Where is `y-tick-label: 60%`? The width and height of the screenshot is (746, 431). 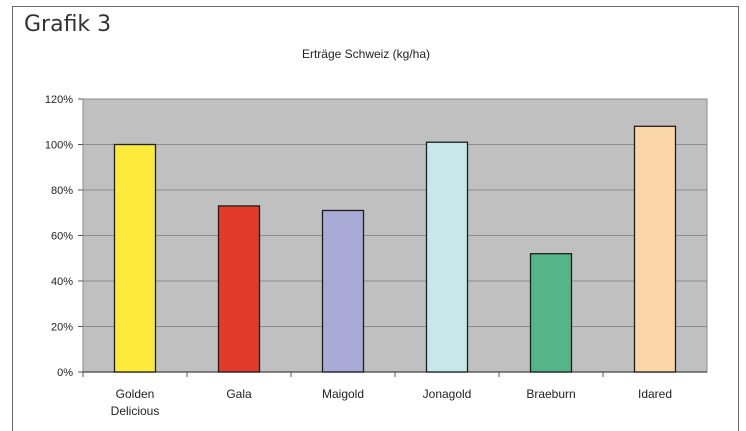 y-tick-label: 60% is located at coordinates (62, 237).